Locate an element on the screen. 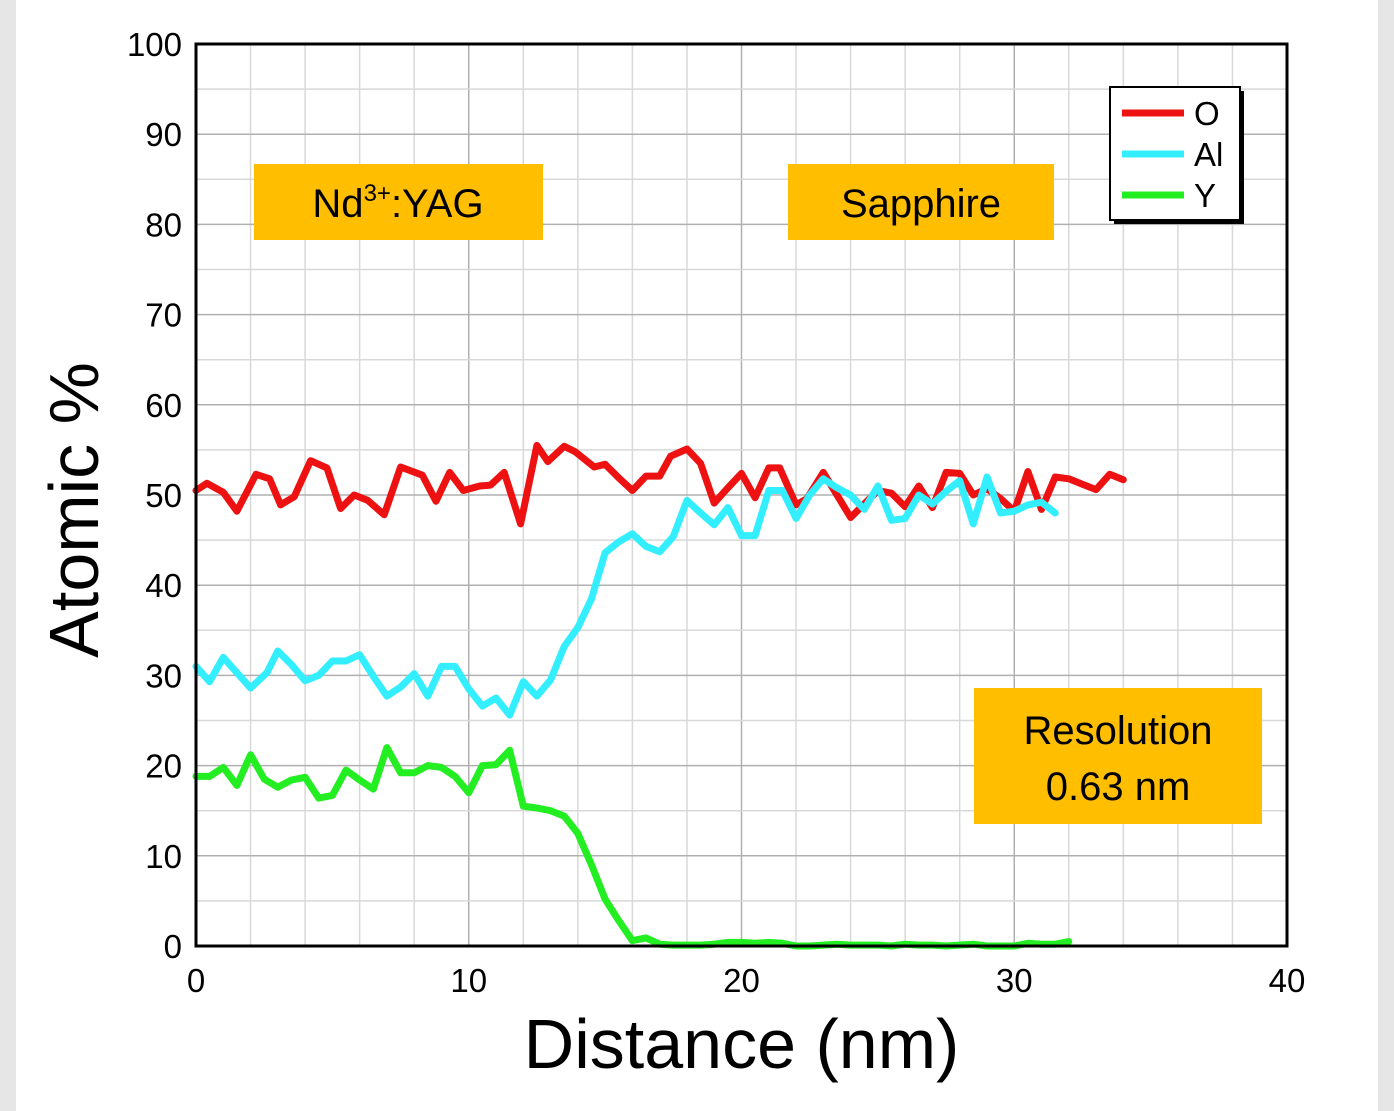  x-tick-label: 40 is located at coordinates (1287, 980).